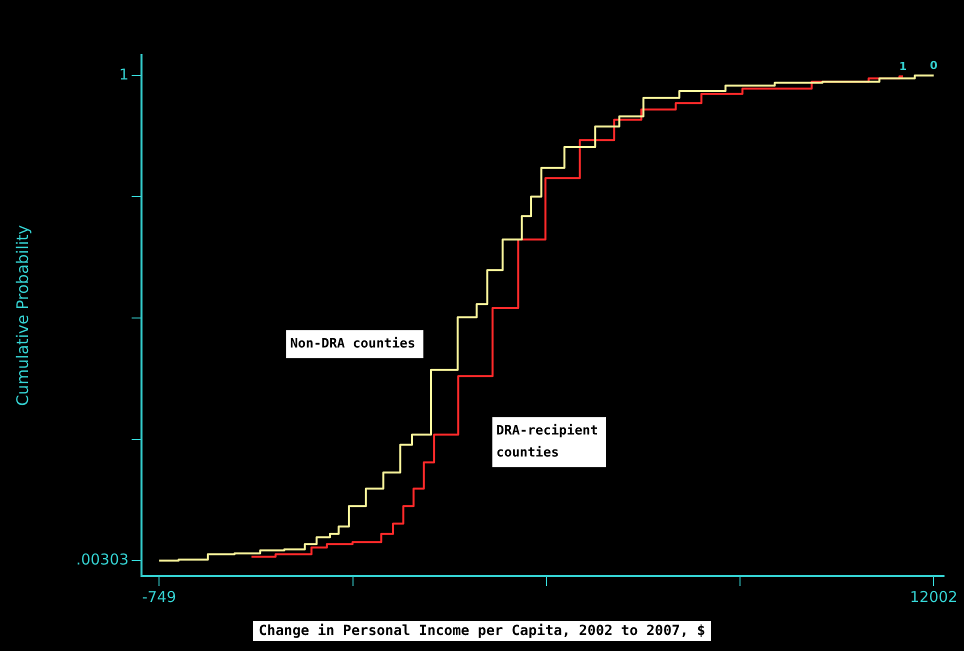 The height and width of the screenshot is (651, 964). I want to click on x-tick-label: -749, so click(159, 597).